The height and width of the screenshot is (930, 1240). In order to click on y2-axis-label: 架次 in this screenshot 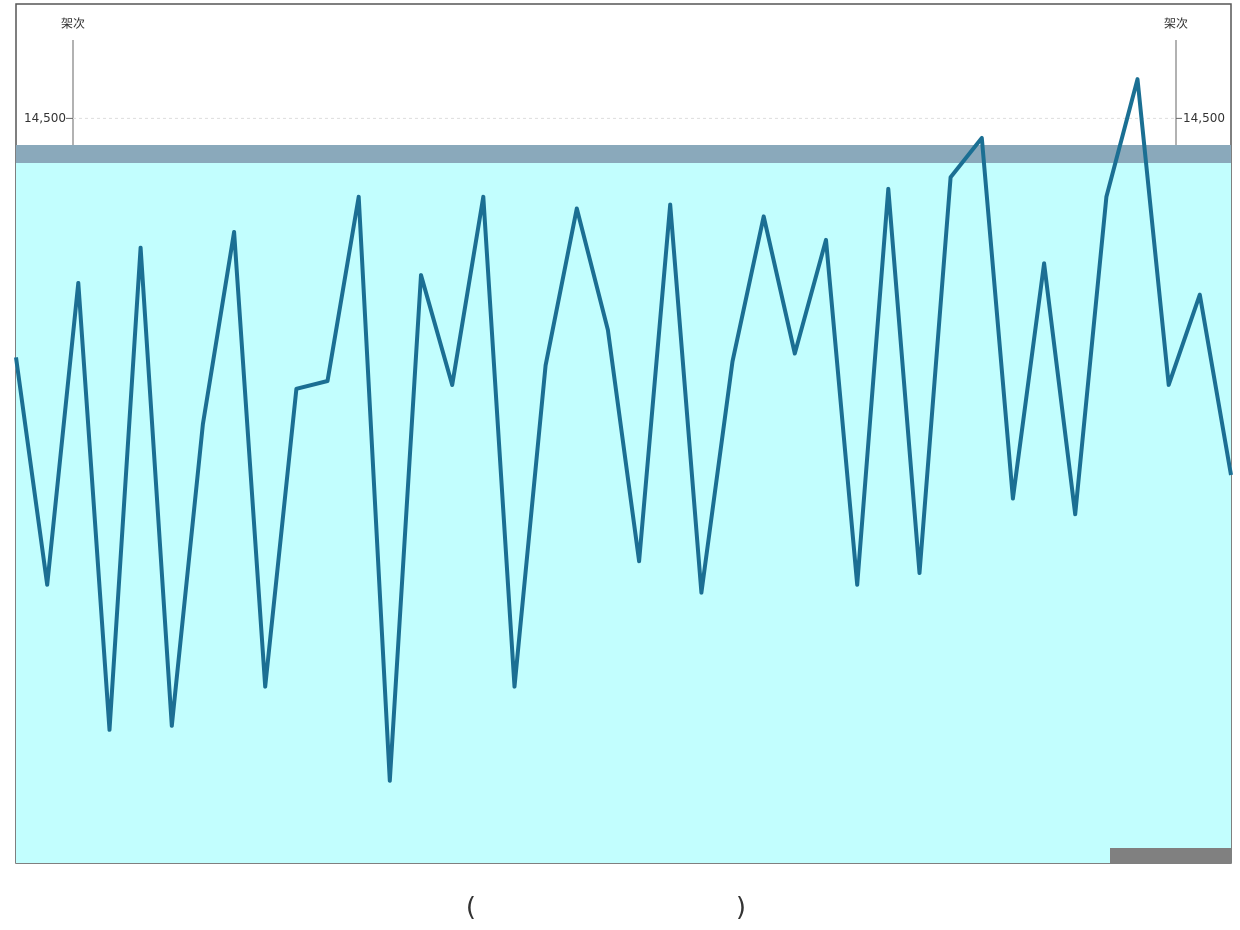, I will do `click(1176, 24)`.